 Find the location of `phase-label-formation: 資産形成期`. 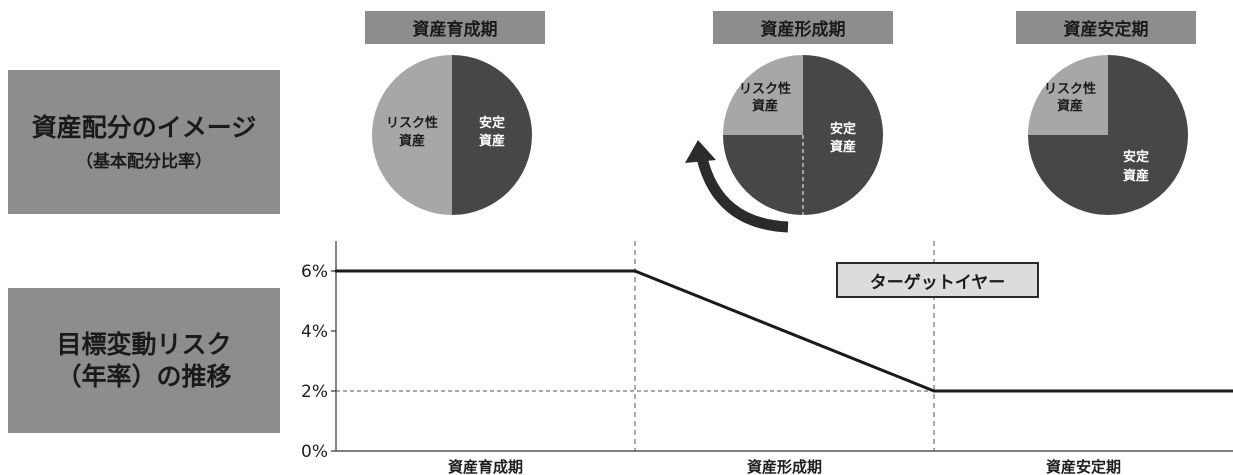

phase-label-formation: 資産形成期 is located at coordinates (803, 27).